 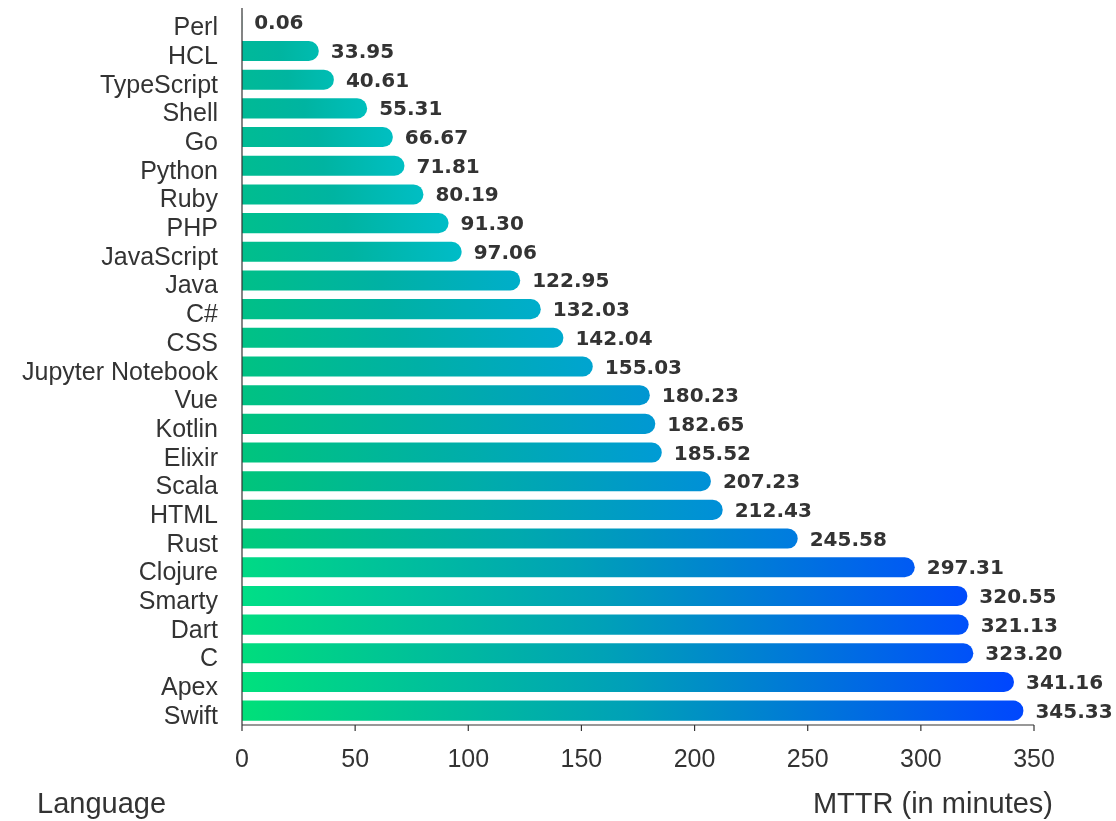 I want to click on x-tick-label: 200, so click(x=694, y=758).